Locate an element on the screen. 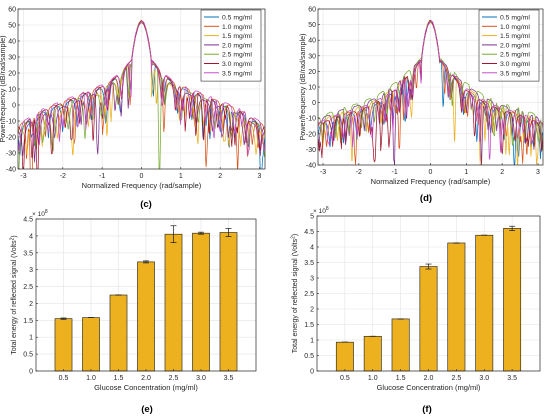 This screenshot has width=550, height=419. x-tick-label: -1 is located at coordinates (102, 176).